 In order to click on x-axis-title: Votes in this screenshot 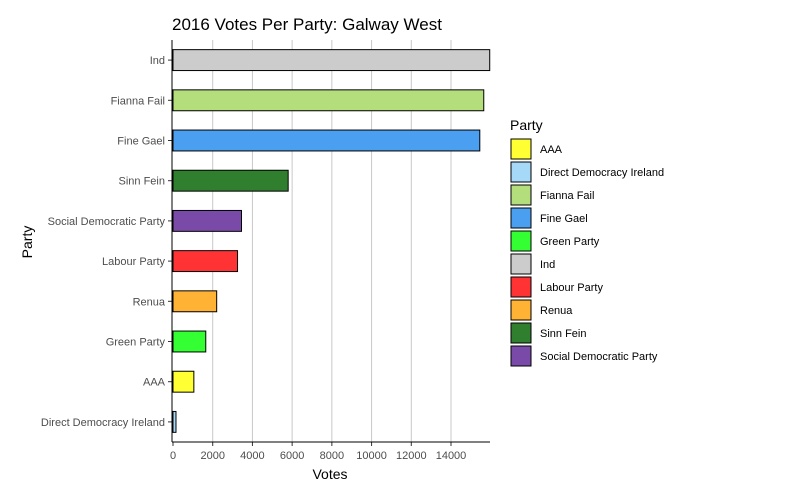, I will do `click(329, 474)`.